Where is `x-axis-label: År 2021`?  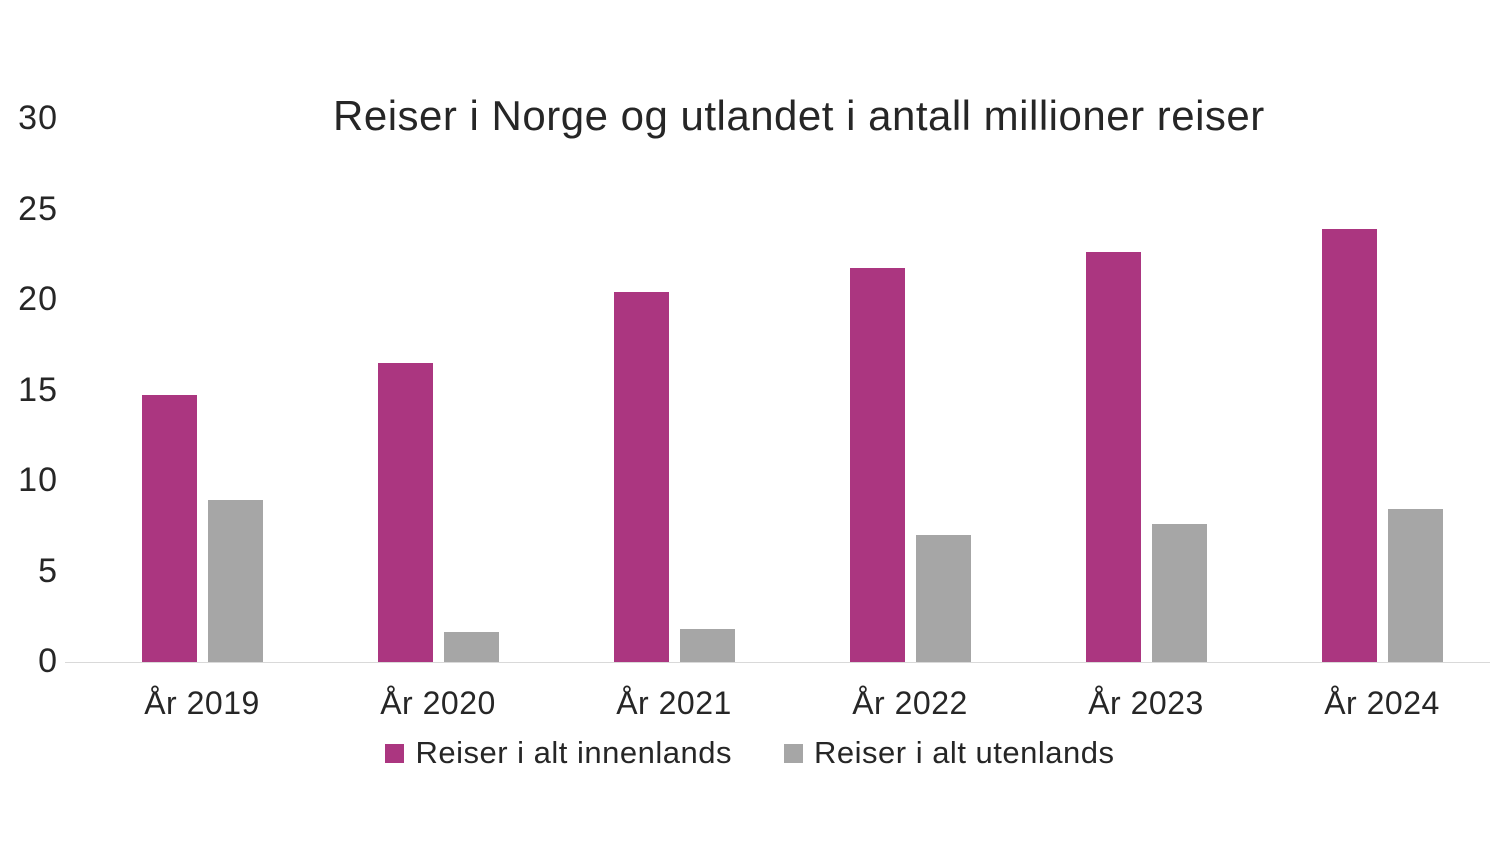
x-axis-label: År 2021 is located at coordinates (674, 703).